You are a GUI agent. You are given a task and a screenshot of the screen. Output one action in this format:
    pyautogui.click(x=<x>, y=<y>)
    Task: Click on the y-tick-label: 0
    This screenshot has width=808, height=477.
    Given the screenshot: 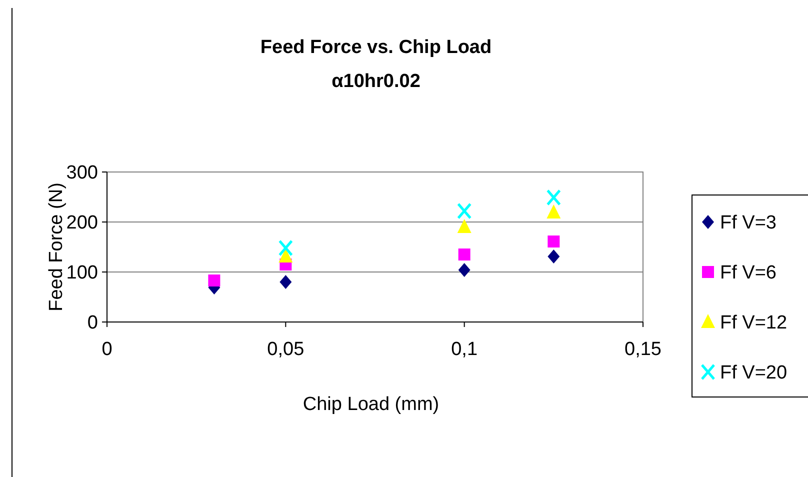 What is the action you would take?
    pyautogui.click(x=92, y=323)
    